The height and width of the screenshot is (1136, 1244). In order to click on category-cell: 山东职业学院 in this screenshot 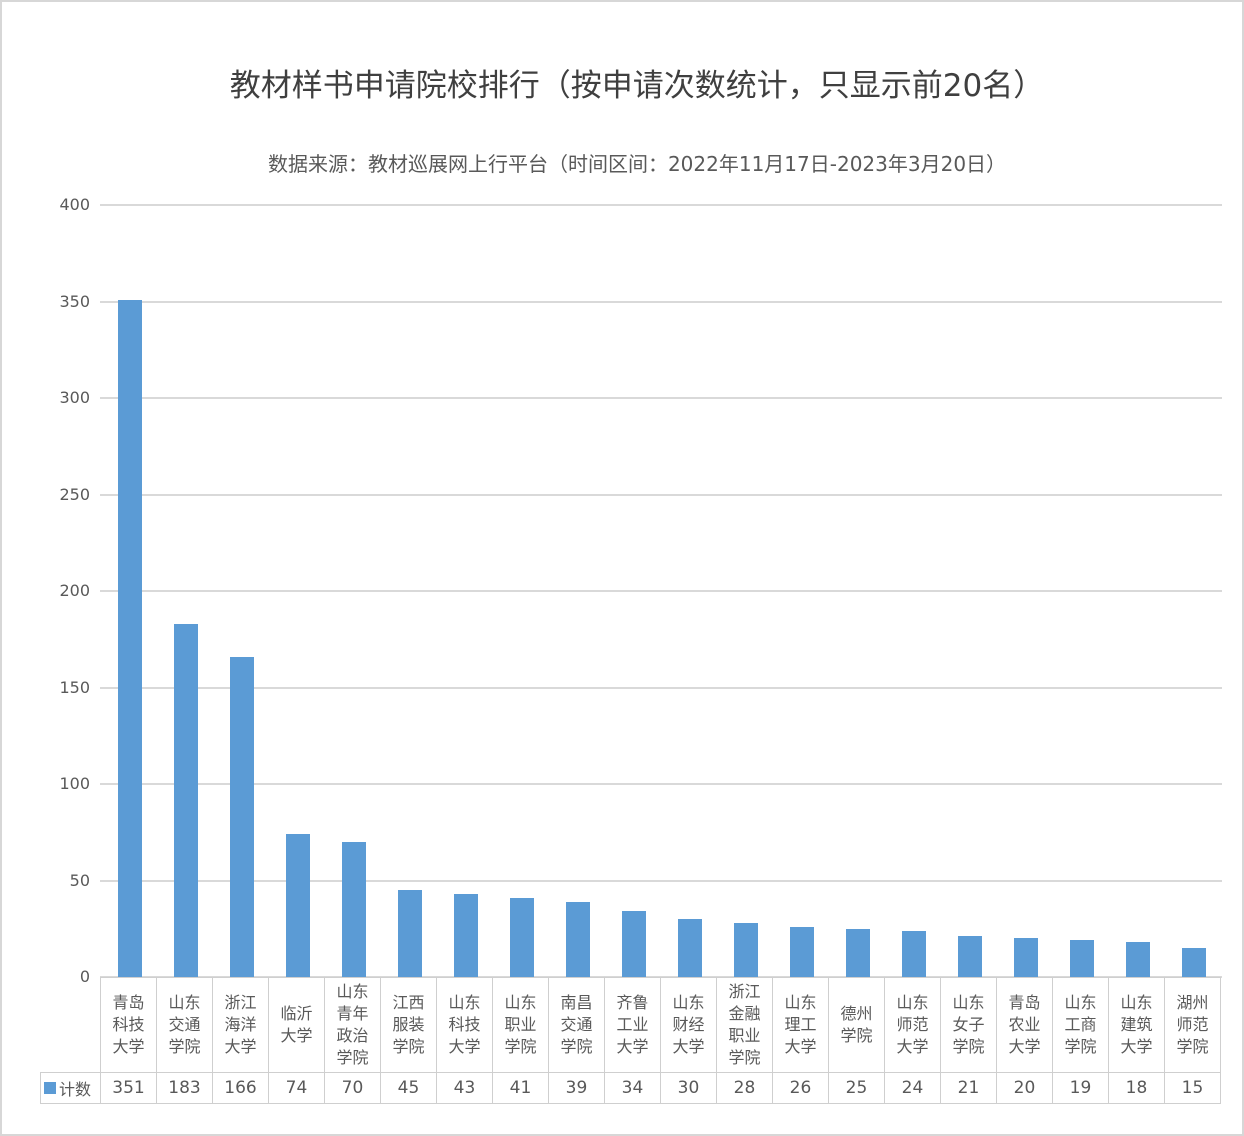, I will do `click(520, 1025)`.